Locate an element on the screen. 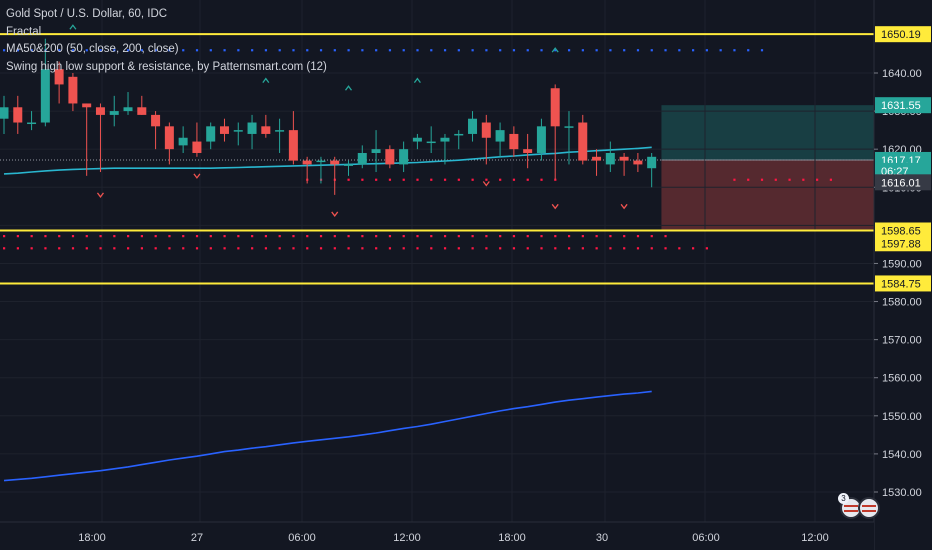  fractal-up-marker is located at coordinates (348, 88).